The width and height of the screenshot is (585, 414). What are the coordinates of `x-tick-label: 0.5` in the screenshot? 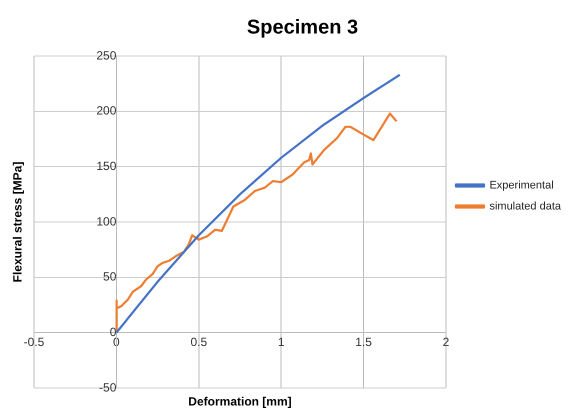 It's located at (199, 342).